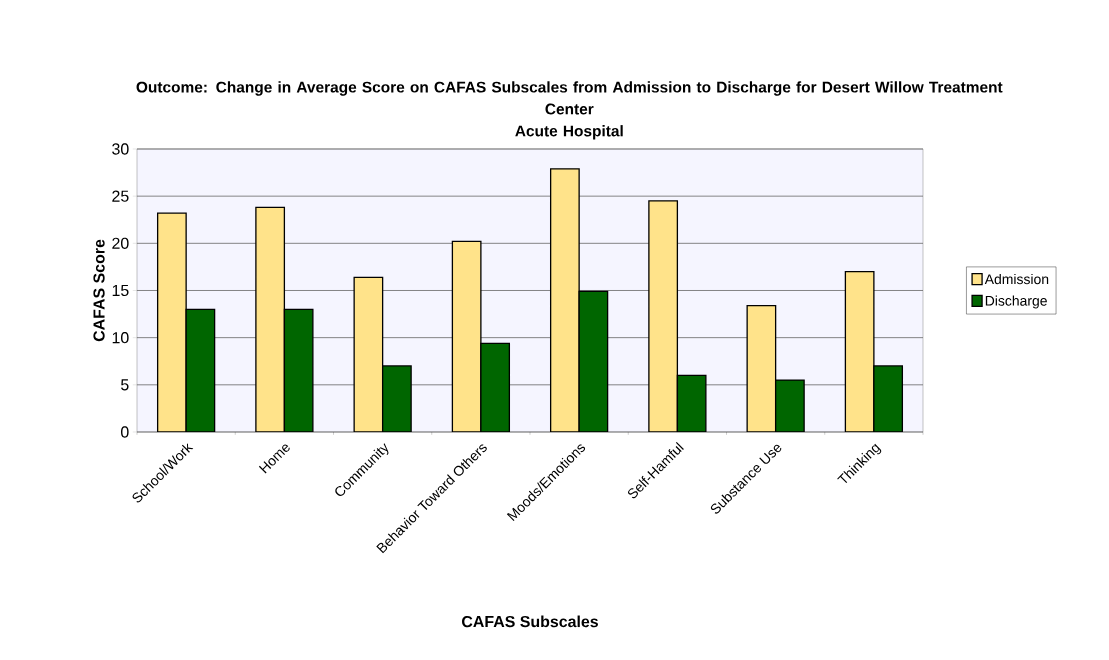 This screenshot has height=660, width=1109. I want to click on legend-label: Discharge, so click(1016, 302).